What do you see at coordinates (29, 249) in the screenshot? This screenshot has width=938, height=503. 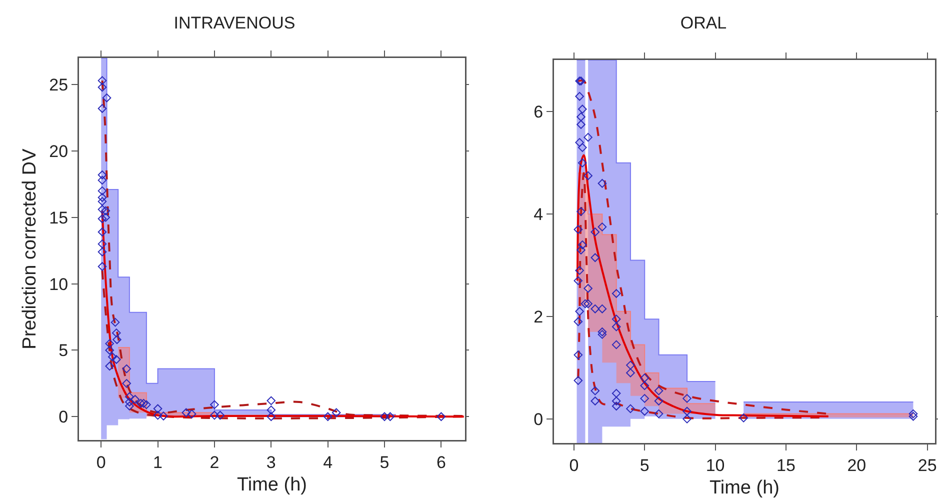 I see `y-axis-title: Prediction corrected DV` at bounding box center [29, 249].